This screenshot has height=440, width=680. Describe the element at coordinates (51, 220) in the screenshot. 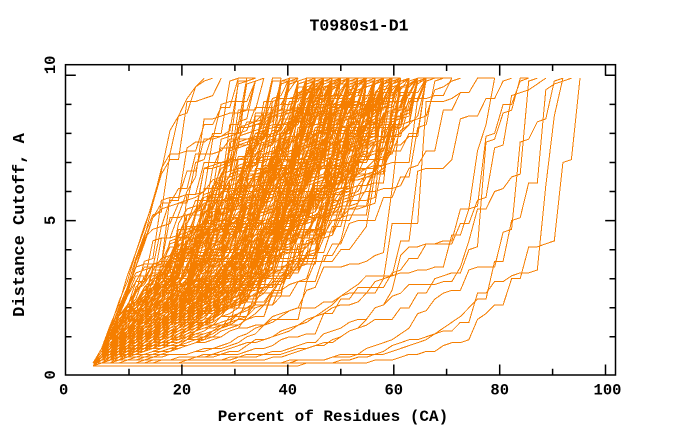

I see `svg-text: 5` at that location.